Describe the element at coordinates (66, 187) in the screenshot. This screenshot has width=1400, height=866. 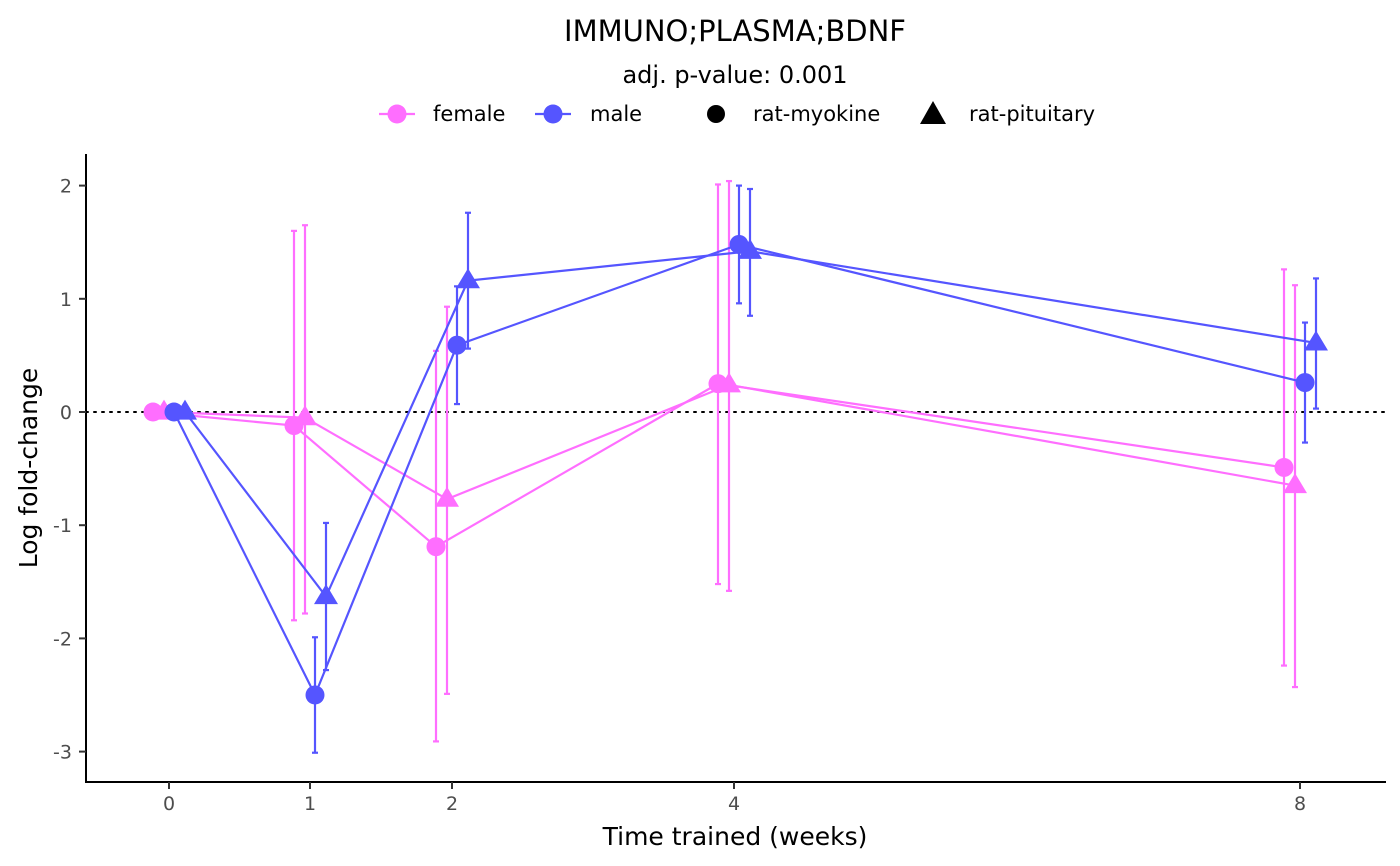
I see `y-tick-label: 2` at that location.